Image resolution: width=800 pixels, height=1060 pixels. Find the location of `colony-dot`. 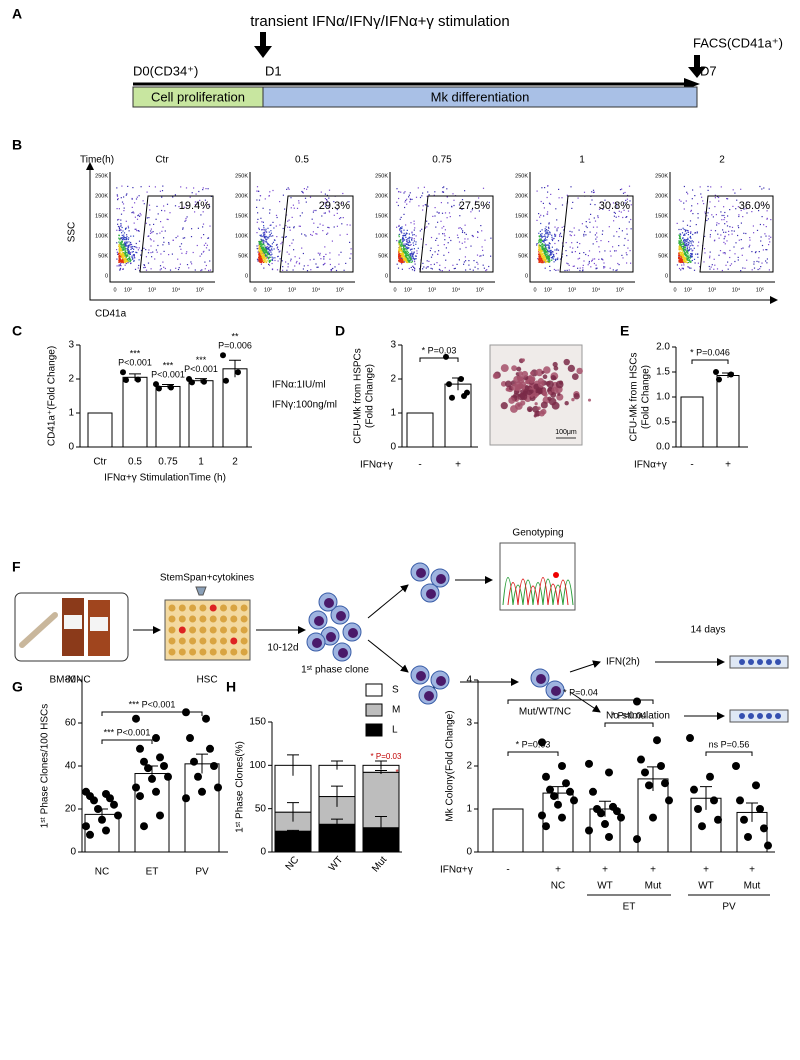

colony-dot is located at coordinates (760, 662).